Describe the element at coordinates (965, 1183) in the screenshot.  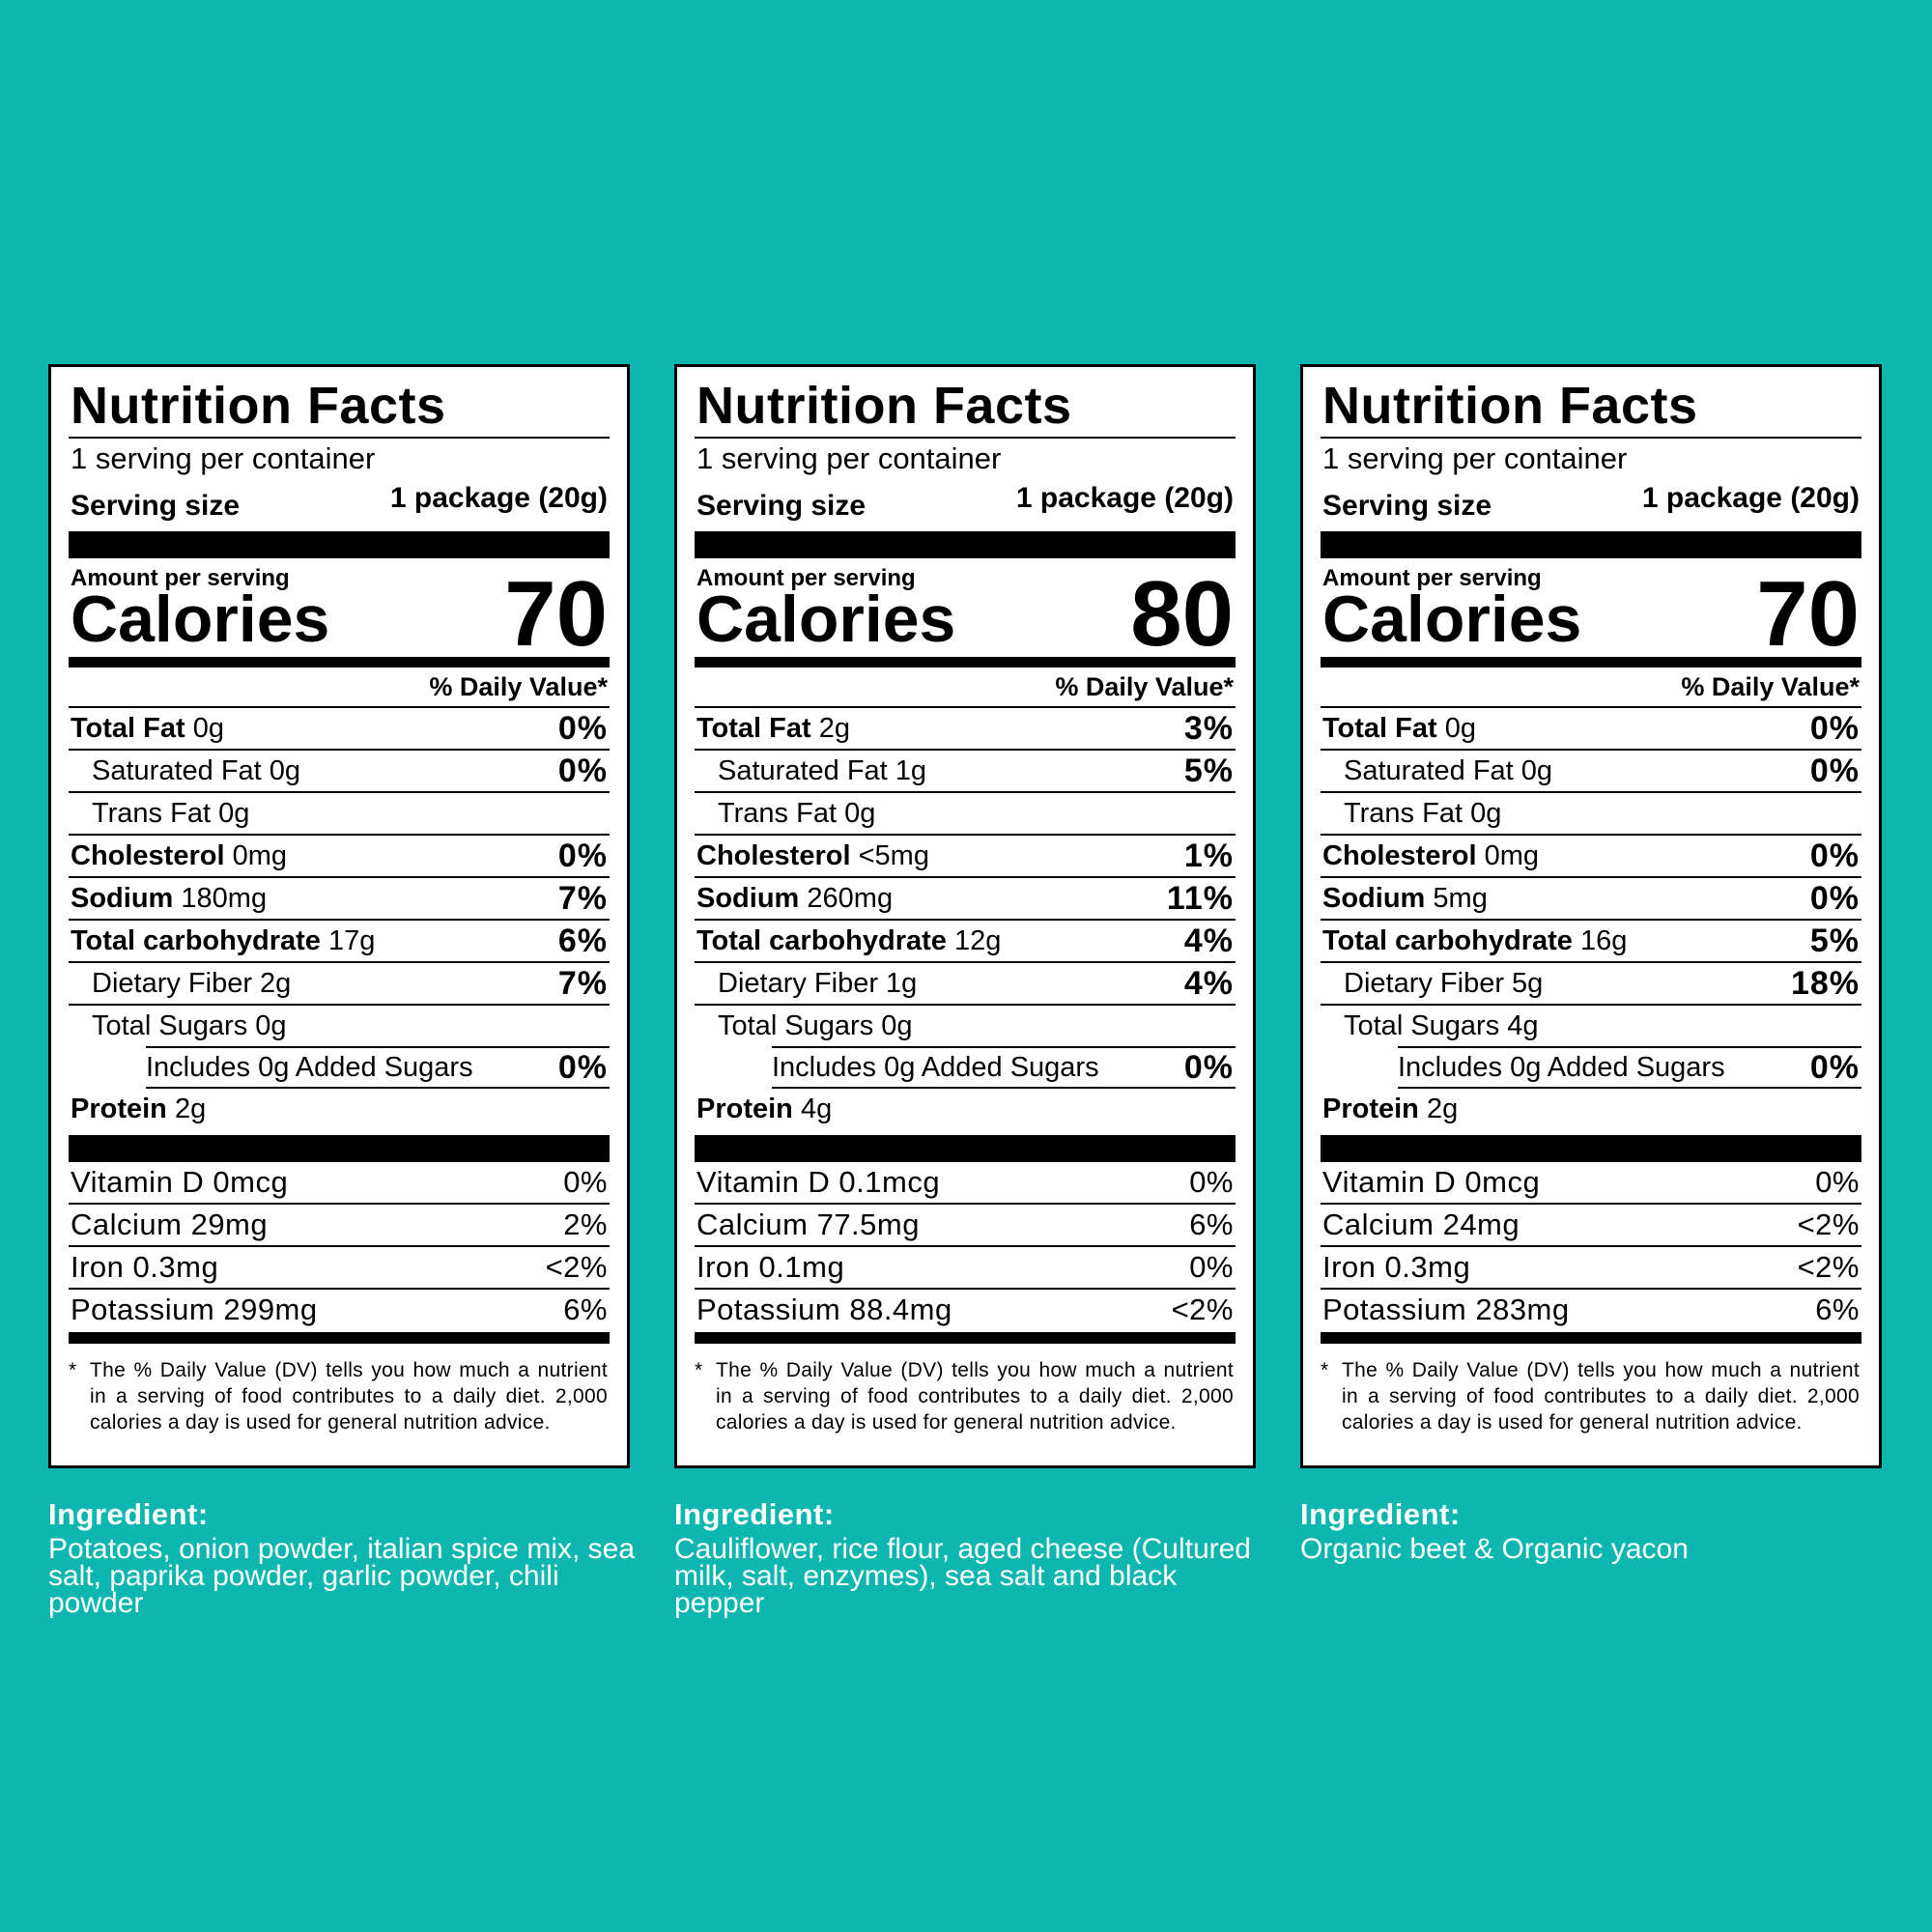
I see `vitamin-d-row: Vitamin D 0.1mcg 0%` at that location.